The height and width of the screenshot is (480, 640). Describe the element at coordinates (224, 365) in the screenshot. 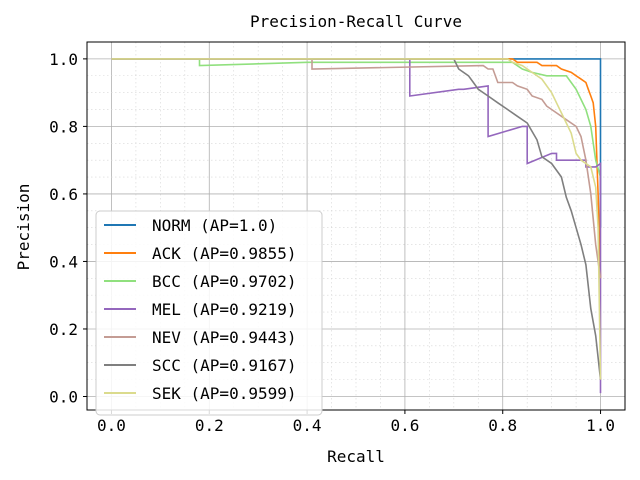

I see `legend-label: SCC (AP=0.9167)` at that location.